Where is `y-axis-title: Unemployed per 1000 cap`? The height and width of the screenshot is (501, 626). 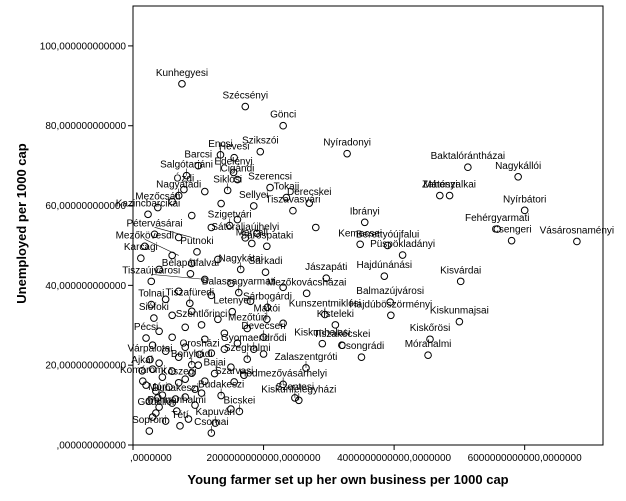 y-axis-title: Unemployed per 1000 cap is located at coordinates (21, 223).